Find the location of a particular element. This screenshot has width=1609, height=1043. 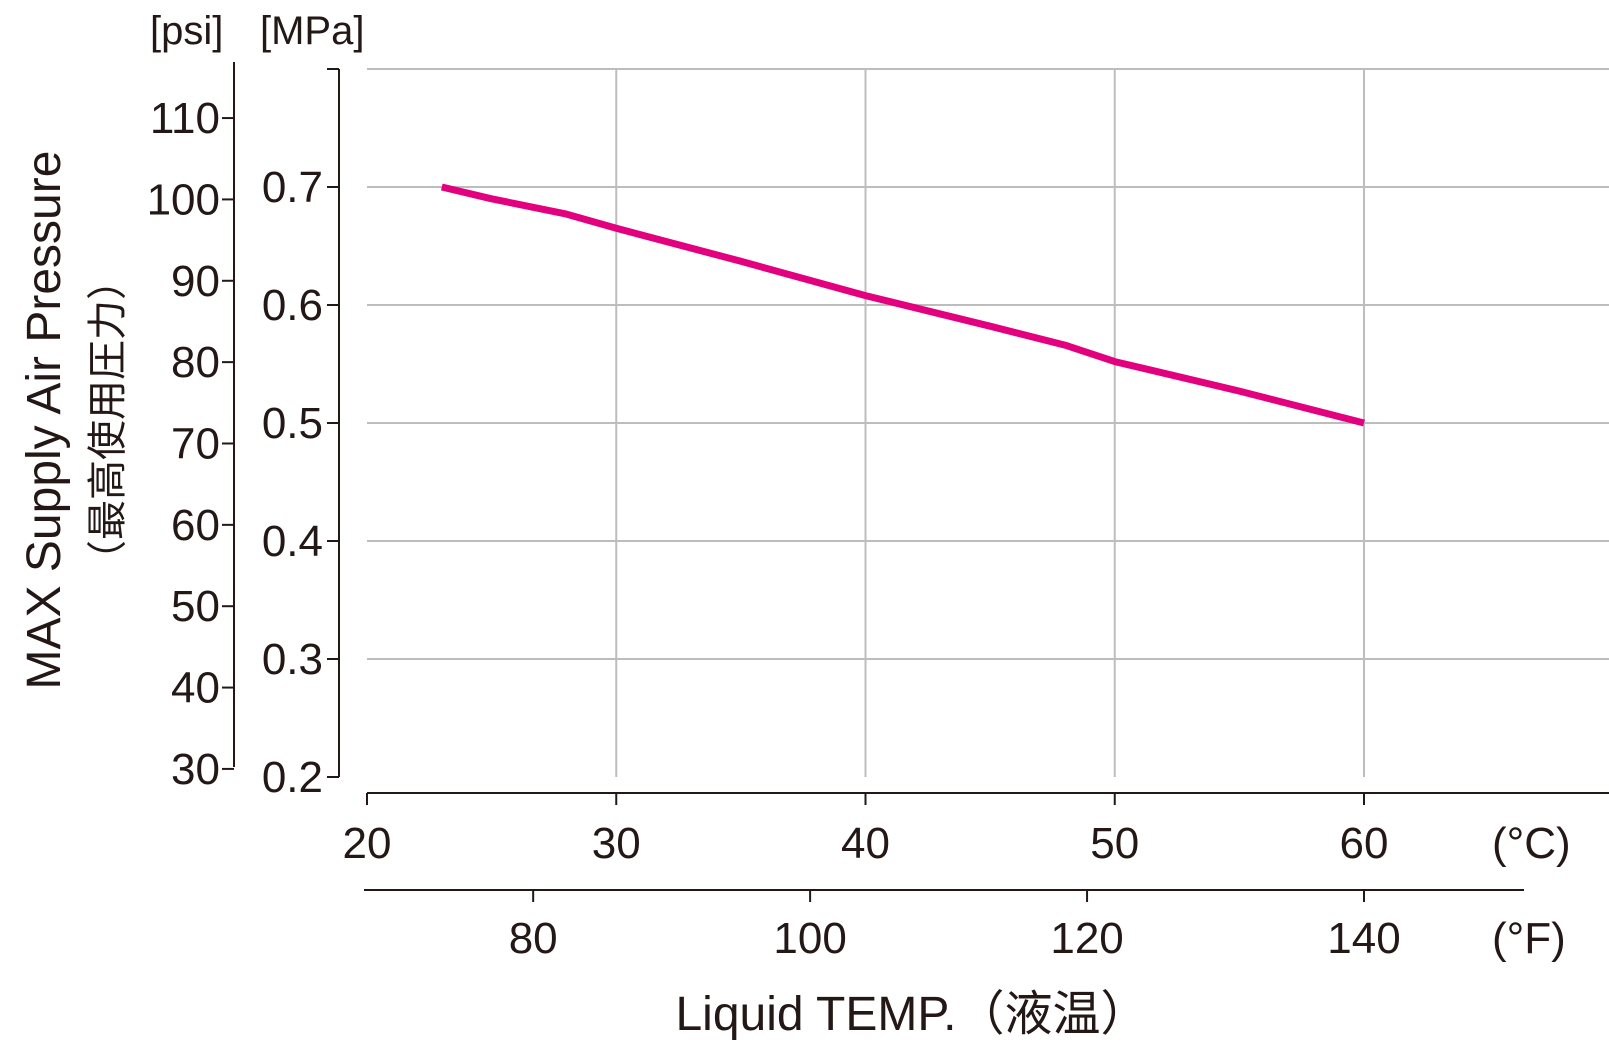

y-right-tick-label: 0.7 is located at coordinates (292, 187).